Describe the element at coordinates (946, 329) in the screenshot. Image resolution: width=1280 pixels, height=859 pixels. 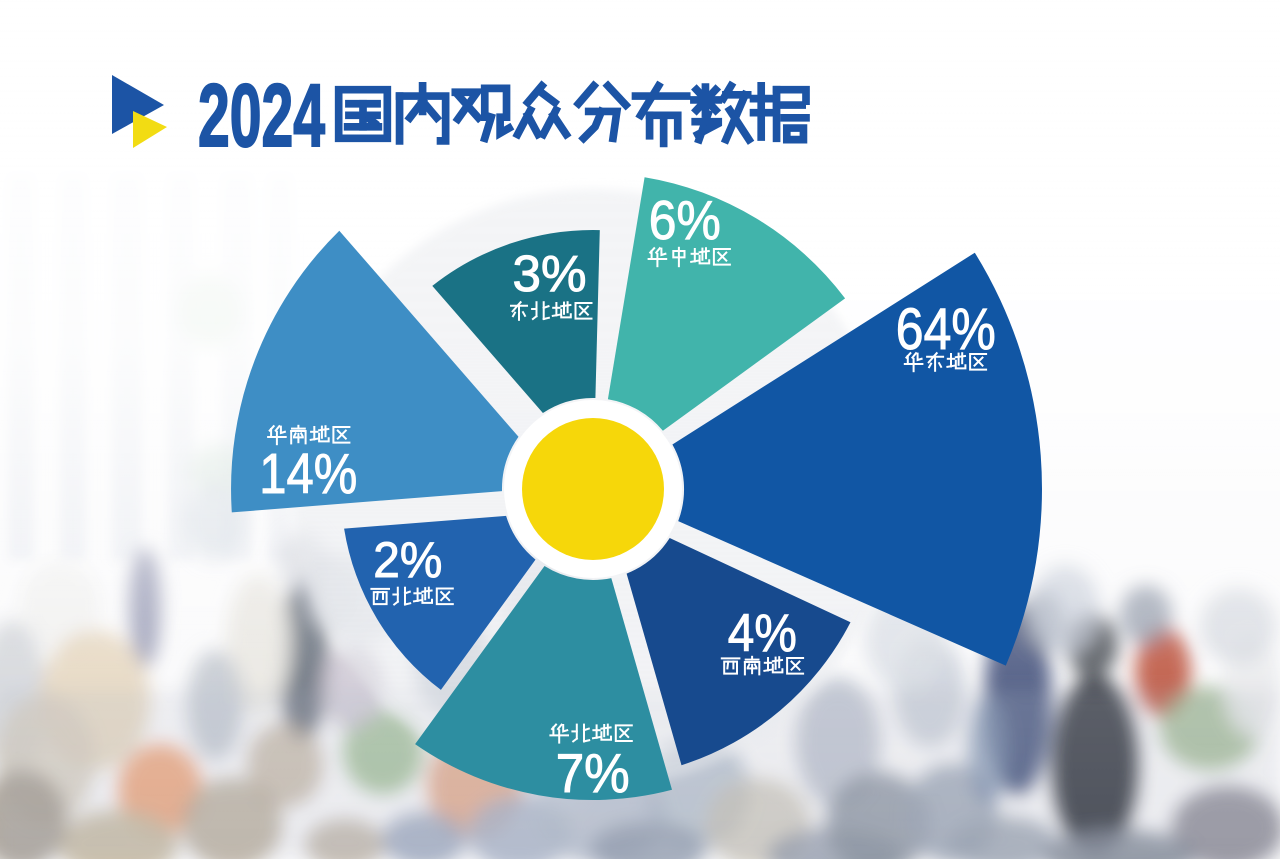
I see `svg-text: 64%` at that location.